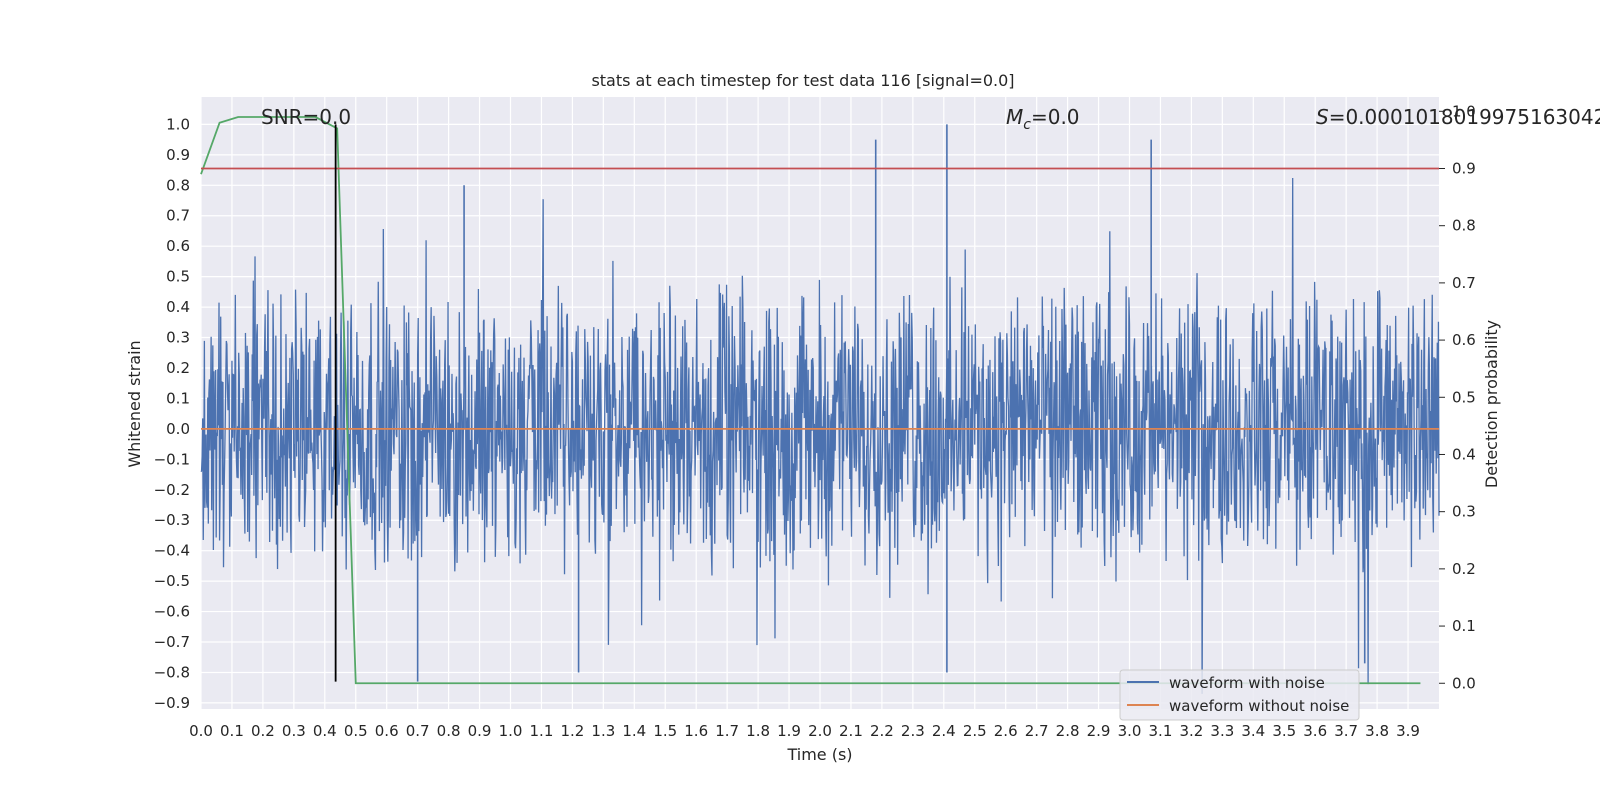  Describe the element at coordinates (1464, 340) in the screenshot. I see `y2-tick-label: 0.6` at that location.